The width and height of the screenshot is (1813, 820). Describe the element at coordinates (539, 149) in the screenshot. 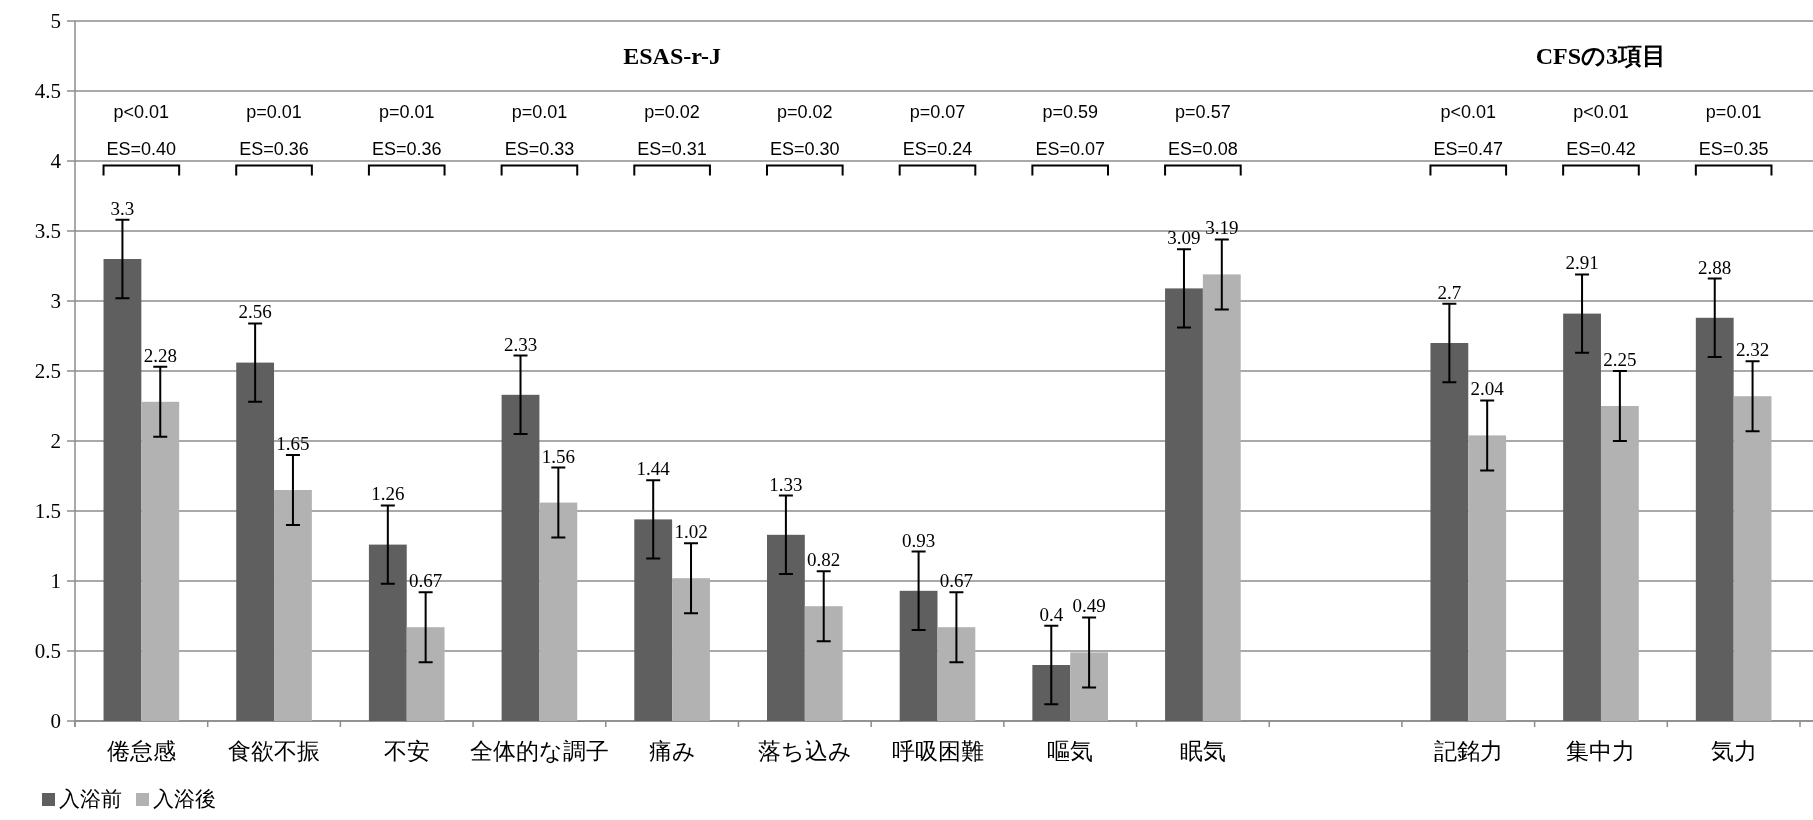

I see `annotation: ES=0.33` at that location.